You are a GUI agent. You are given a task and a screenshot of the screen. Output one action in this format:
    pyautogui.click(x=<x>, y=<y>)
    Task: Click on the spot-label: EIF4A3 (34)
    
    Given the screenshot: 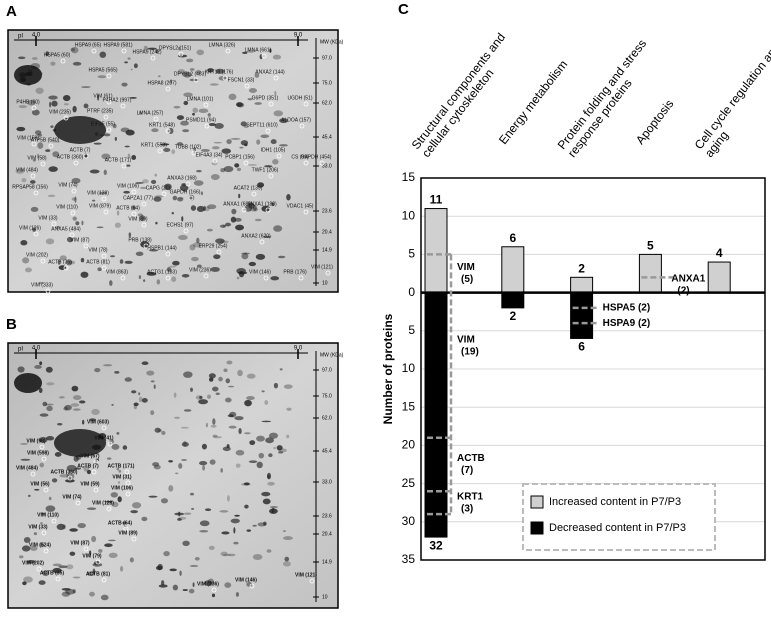 What is the action you would take?
    pyautogui.click(x=209, y=155)
    